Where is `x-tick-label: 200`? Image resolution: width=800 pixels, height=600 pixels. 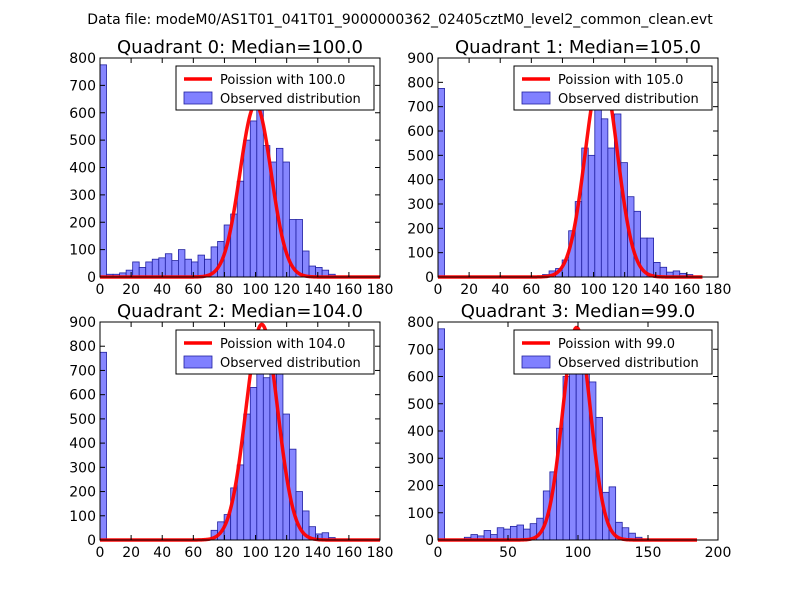 x-tick-label: 200 is located at coordinates (718, 553).